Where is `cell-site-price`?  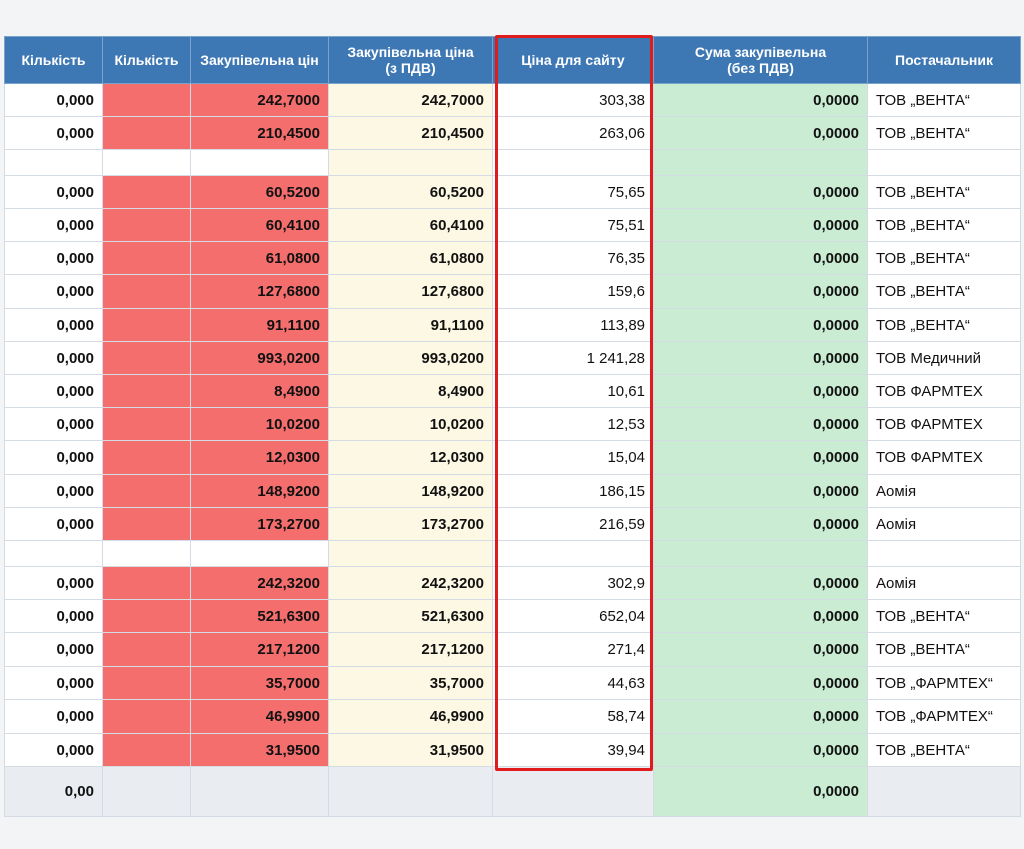
cell-site-price is located at coordinates (573, 162).